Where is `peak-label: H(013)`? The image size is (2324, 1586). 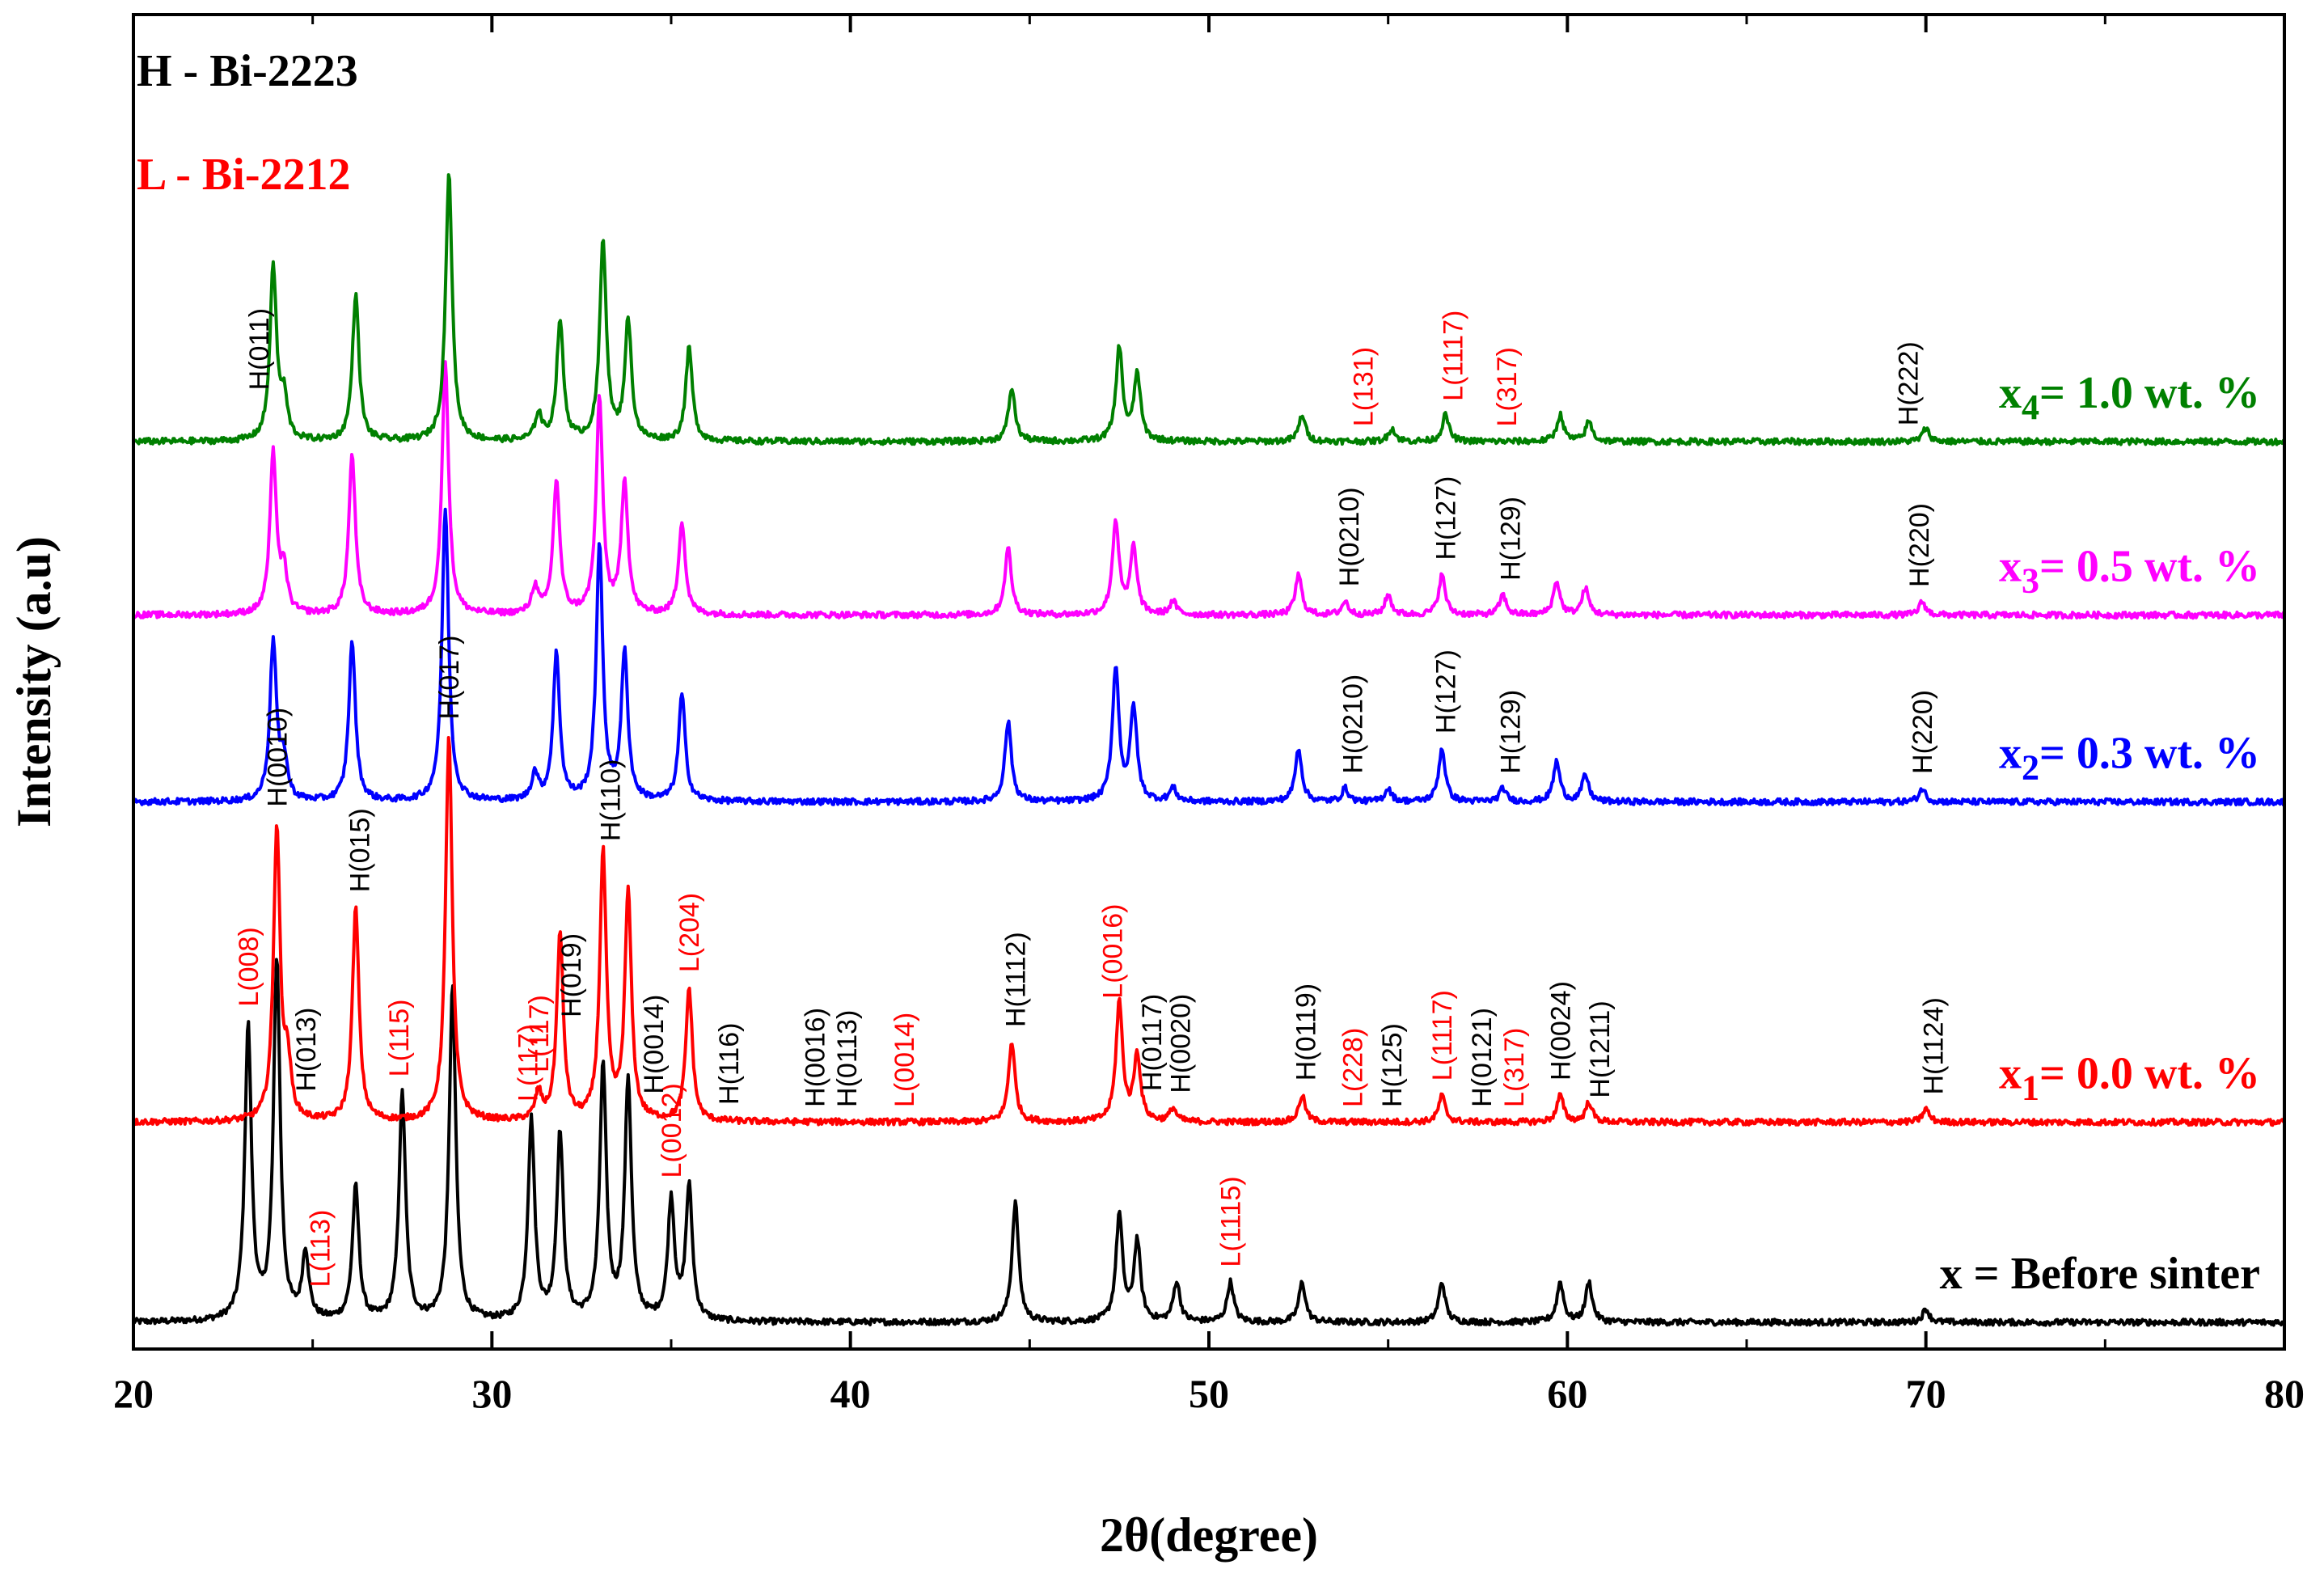 peak-label: H(013) is located at coordinates (306, 1050).